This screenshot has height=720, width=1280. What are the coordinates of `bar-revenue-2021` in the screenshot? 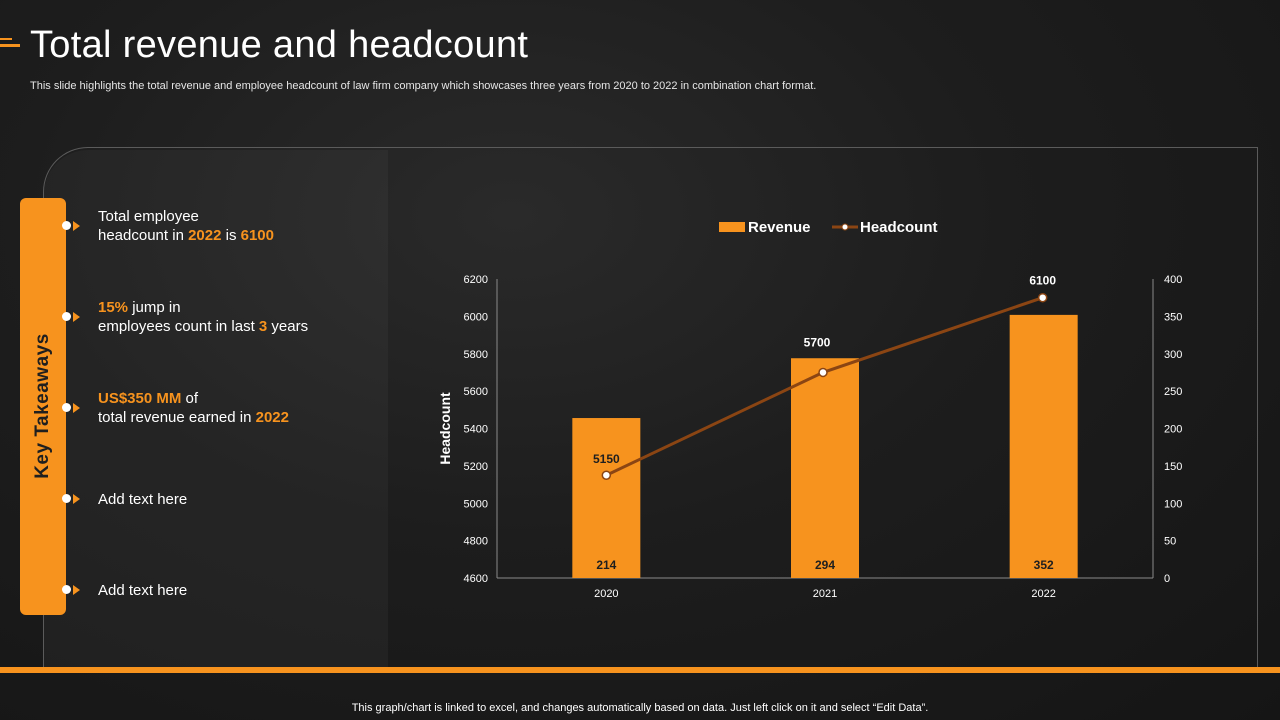 It's located at (825, 468).